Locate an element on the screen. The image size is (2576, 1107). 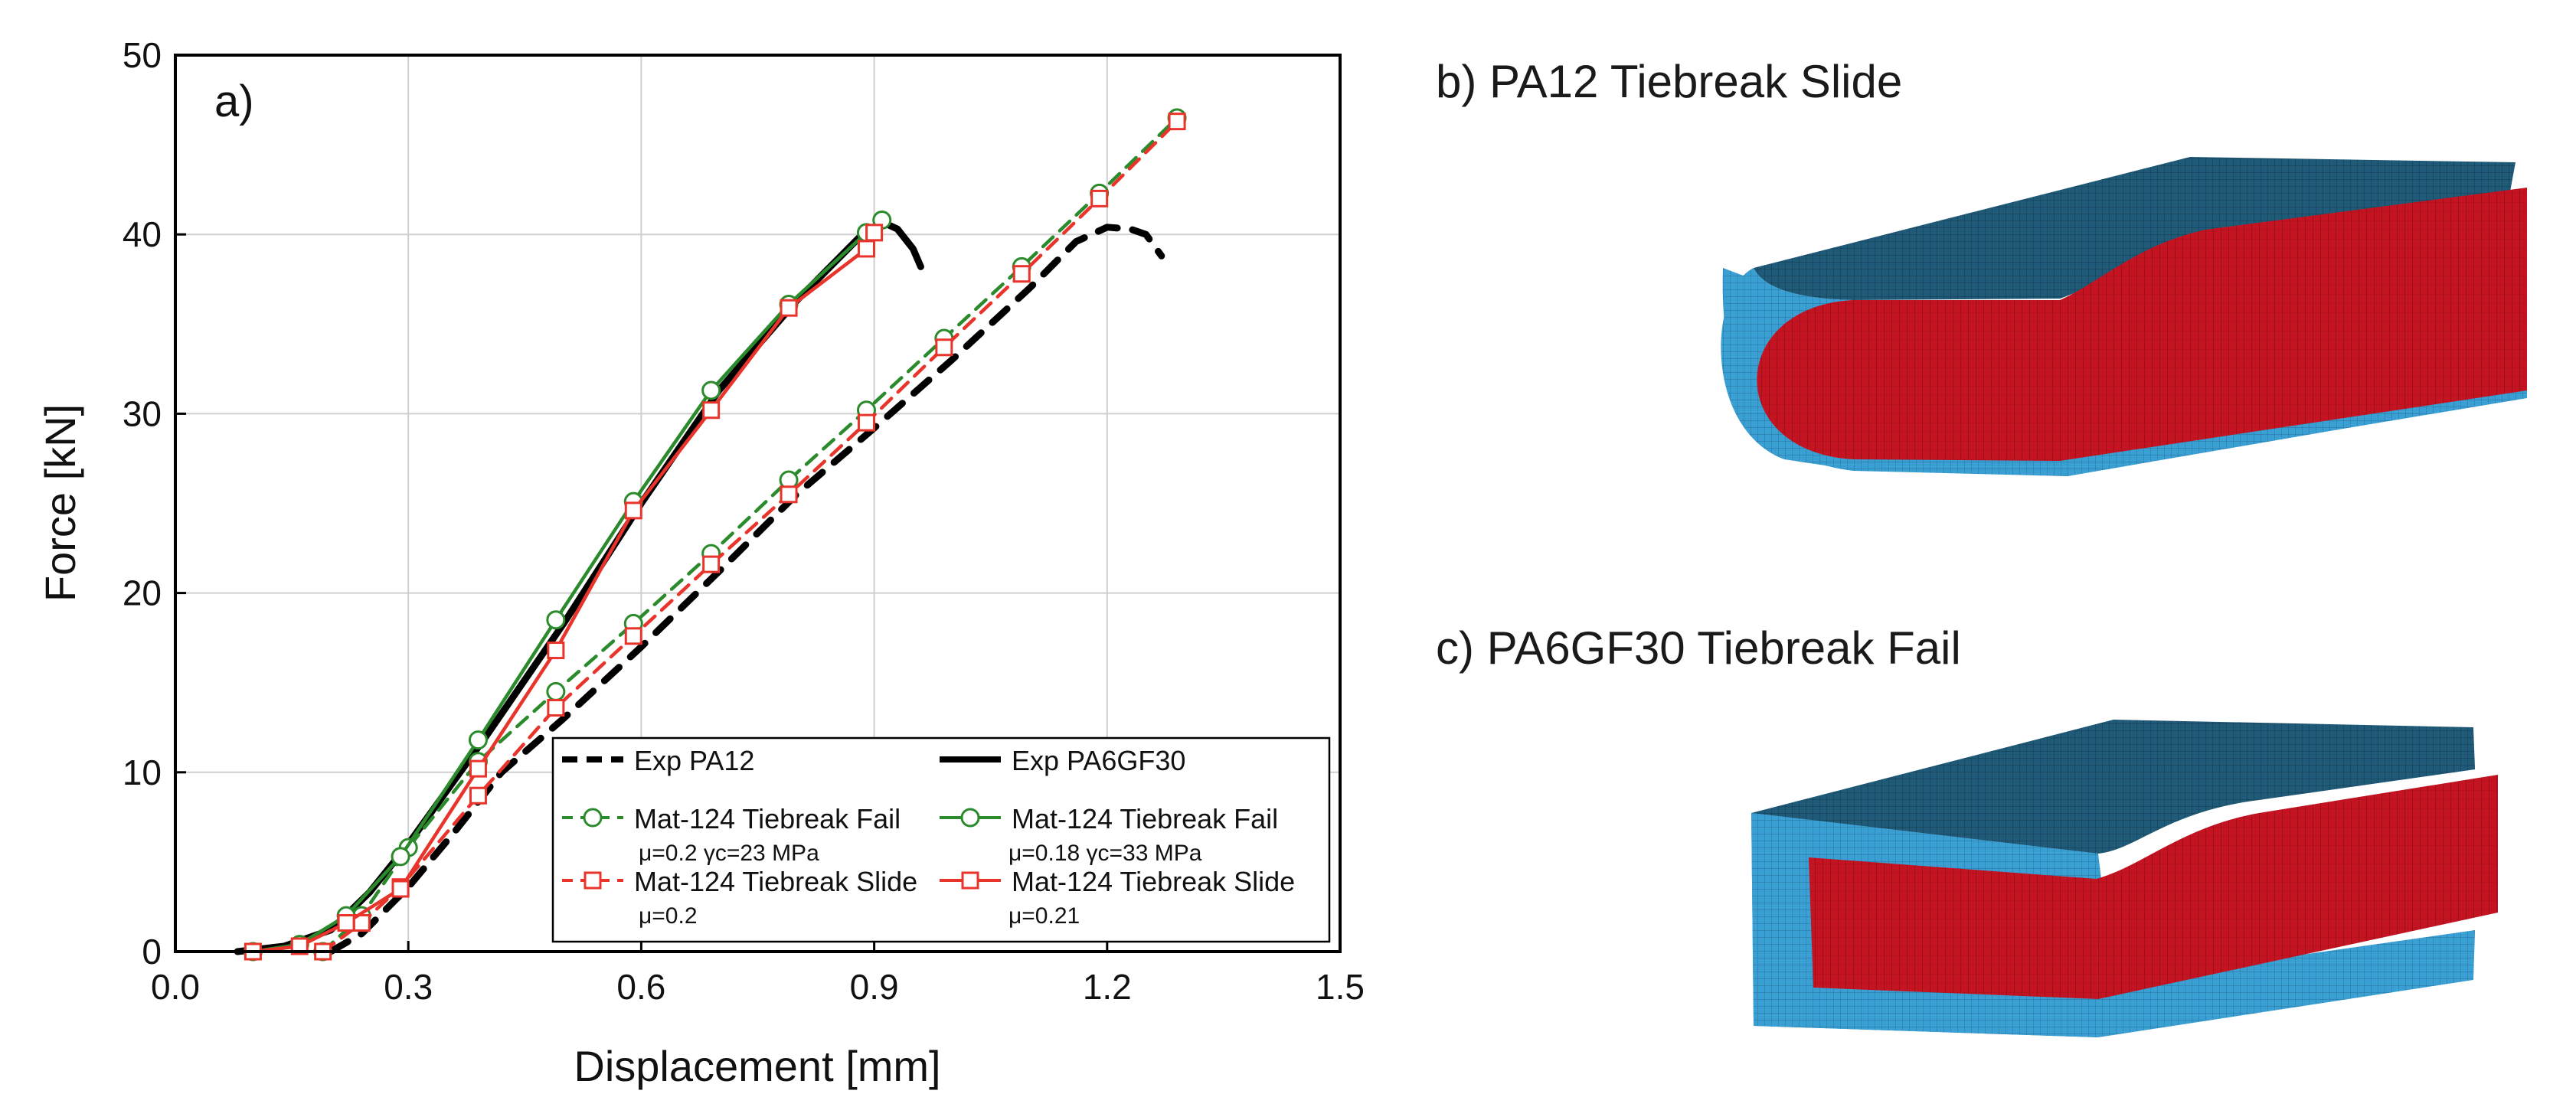
legend-sublabel: μ=0.18 γc=33 MPa is located at coordinates (1105, 853).